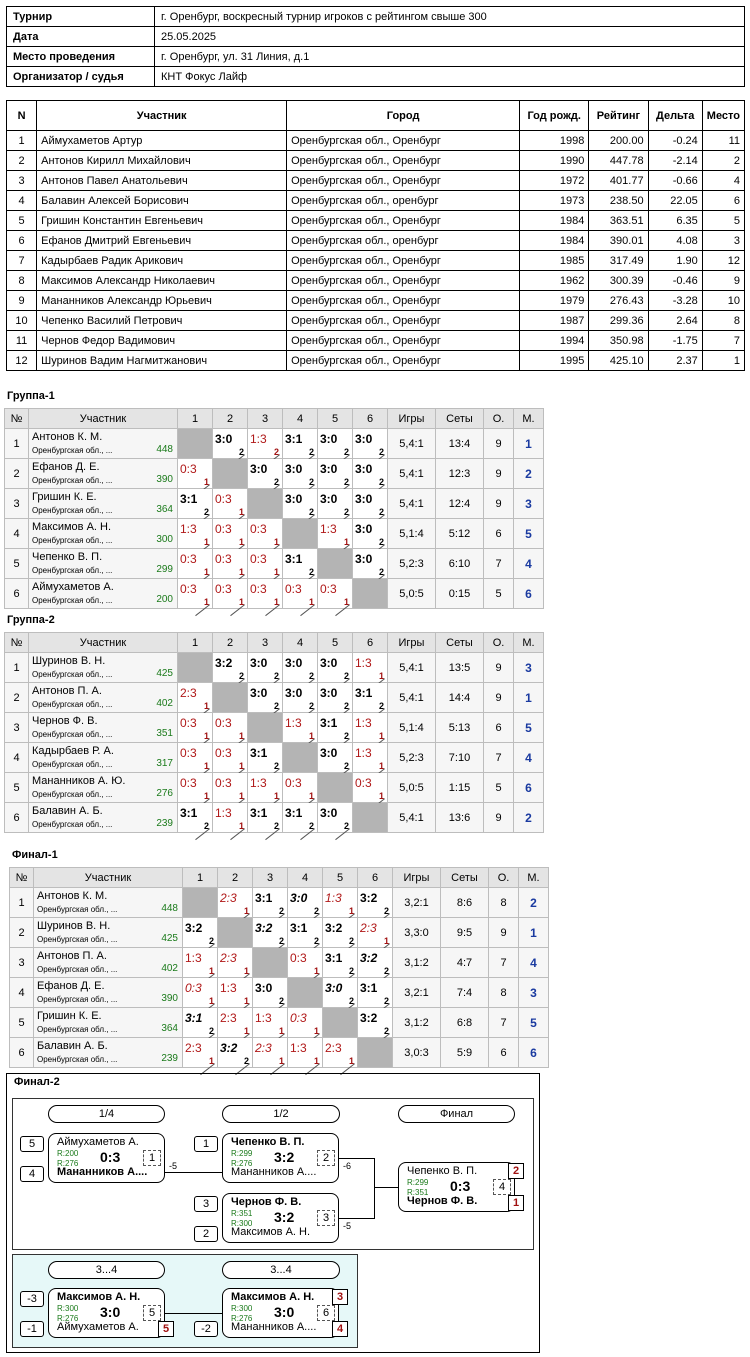 The width and height of the screenshot is (750, 1357). What do you see at coordinates (618, 140) in the screenshot?
I see `table-cell: 200.00` at bounding box center [618, 140].